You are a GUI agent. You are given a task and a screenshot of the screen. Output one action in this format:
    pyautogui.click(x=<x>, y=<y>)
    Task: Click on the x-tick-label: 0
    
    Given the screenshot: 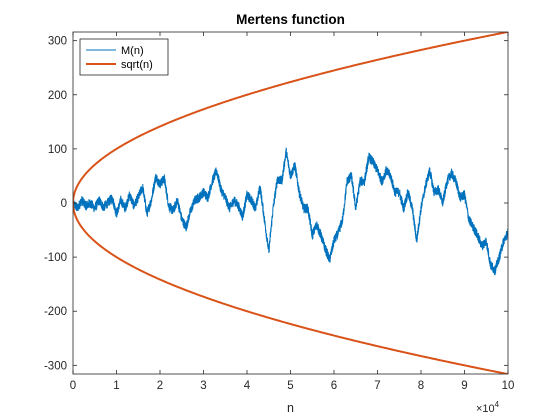 What is the action you would take?
    pyautogui.click(x=73, y=386)
    